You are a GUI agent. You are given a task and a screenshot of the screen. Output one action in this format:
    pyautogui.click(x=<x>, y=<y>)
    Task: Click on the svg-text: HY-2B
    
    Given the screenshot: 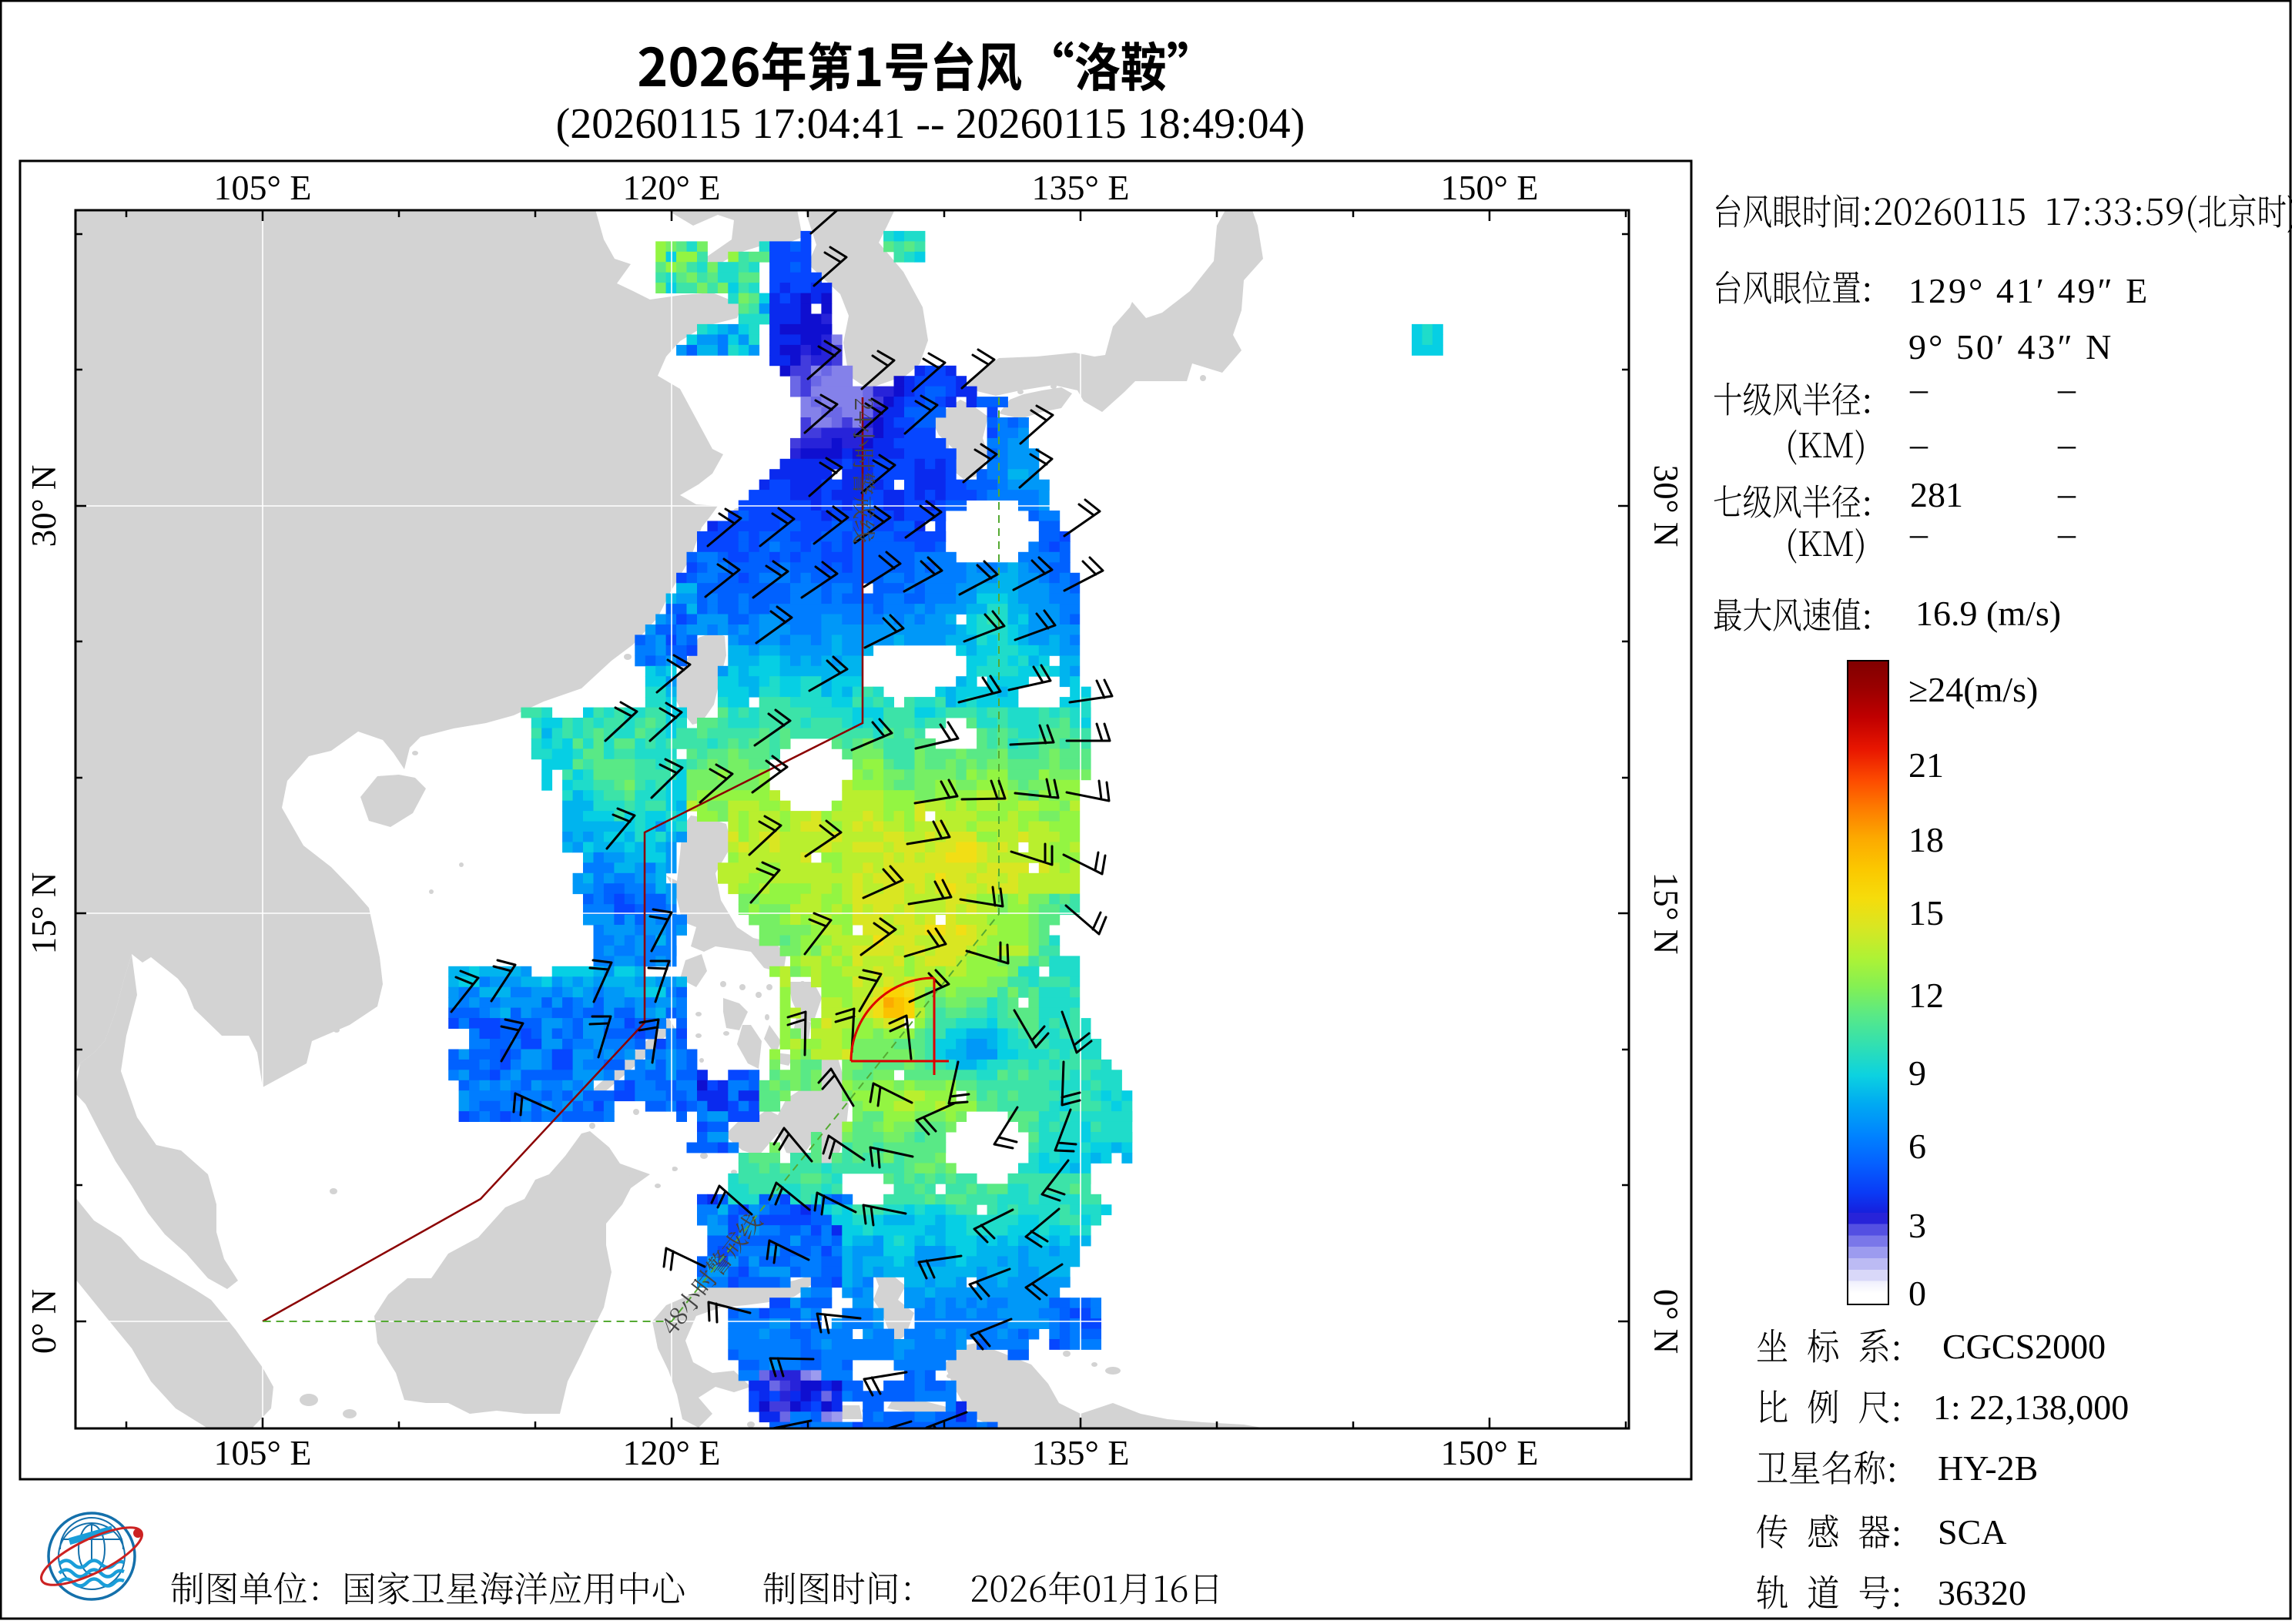 What is the action you would take?
    pyautogui.click(x=1988, y=1468)
    